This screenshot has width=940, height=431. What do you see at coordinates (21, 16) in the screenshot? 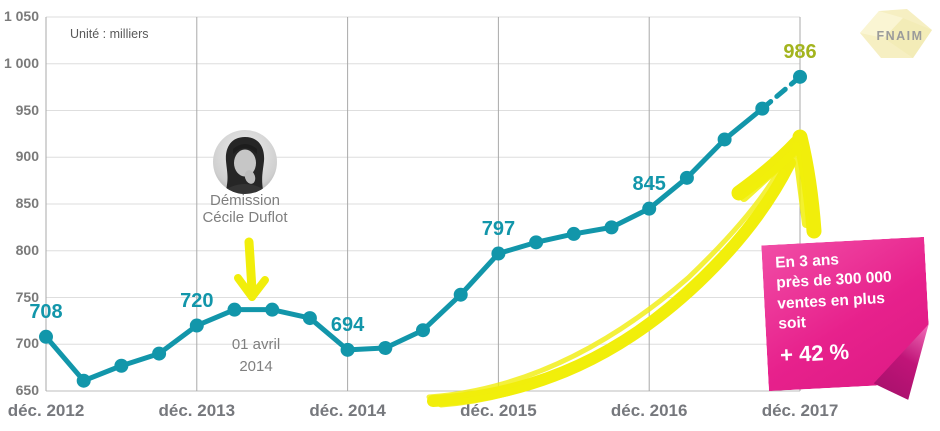
I see `y-tick-label: 1 050` at bounding box center [21, 16].